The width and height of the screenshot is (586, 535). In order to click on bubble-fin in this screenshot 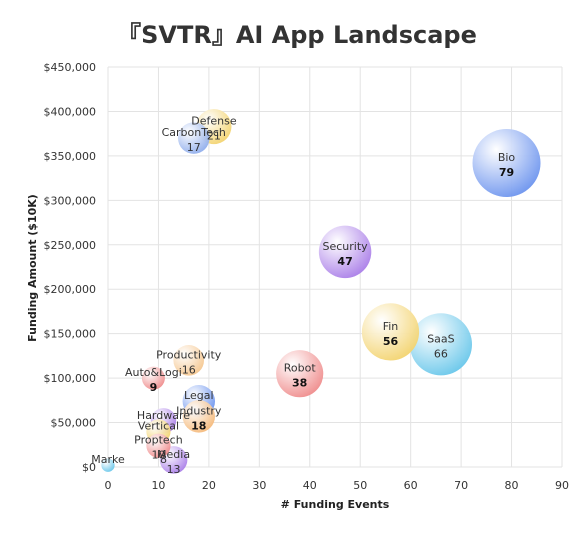, I will do `click(390, 332)`.